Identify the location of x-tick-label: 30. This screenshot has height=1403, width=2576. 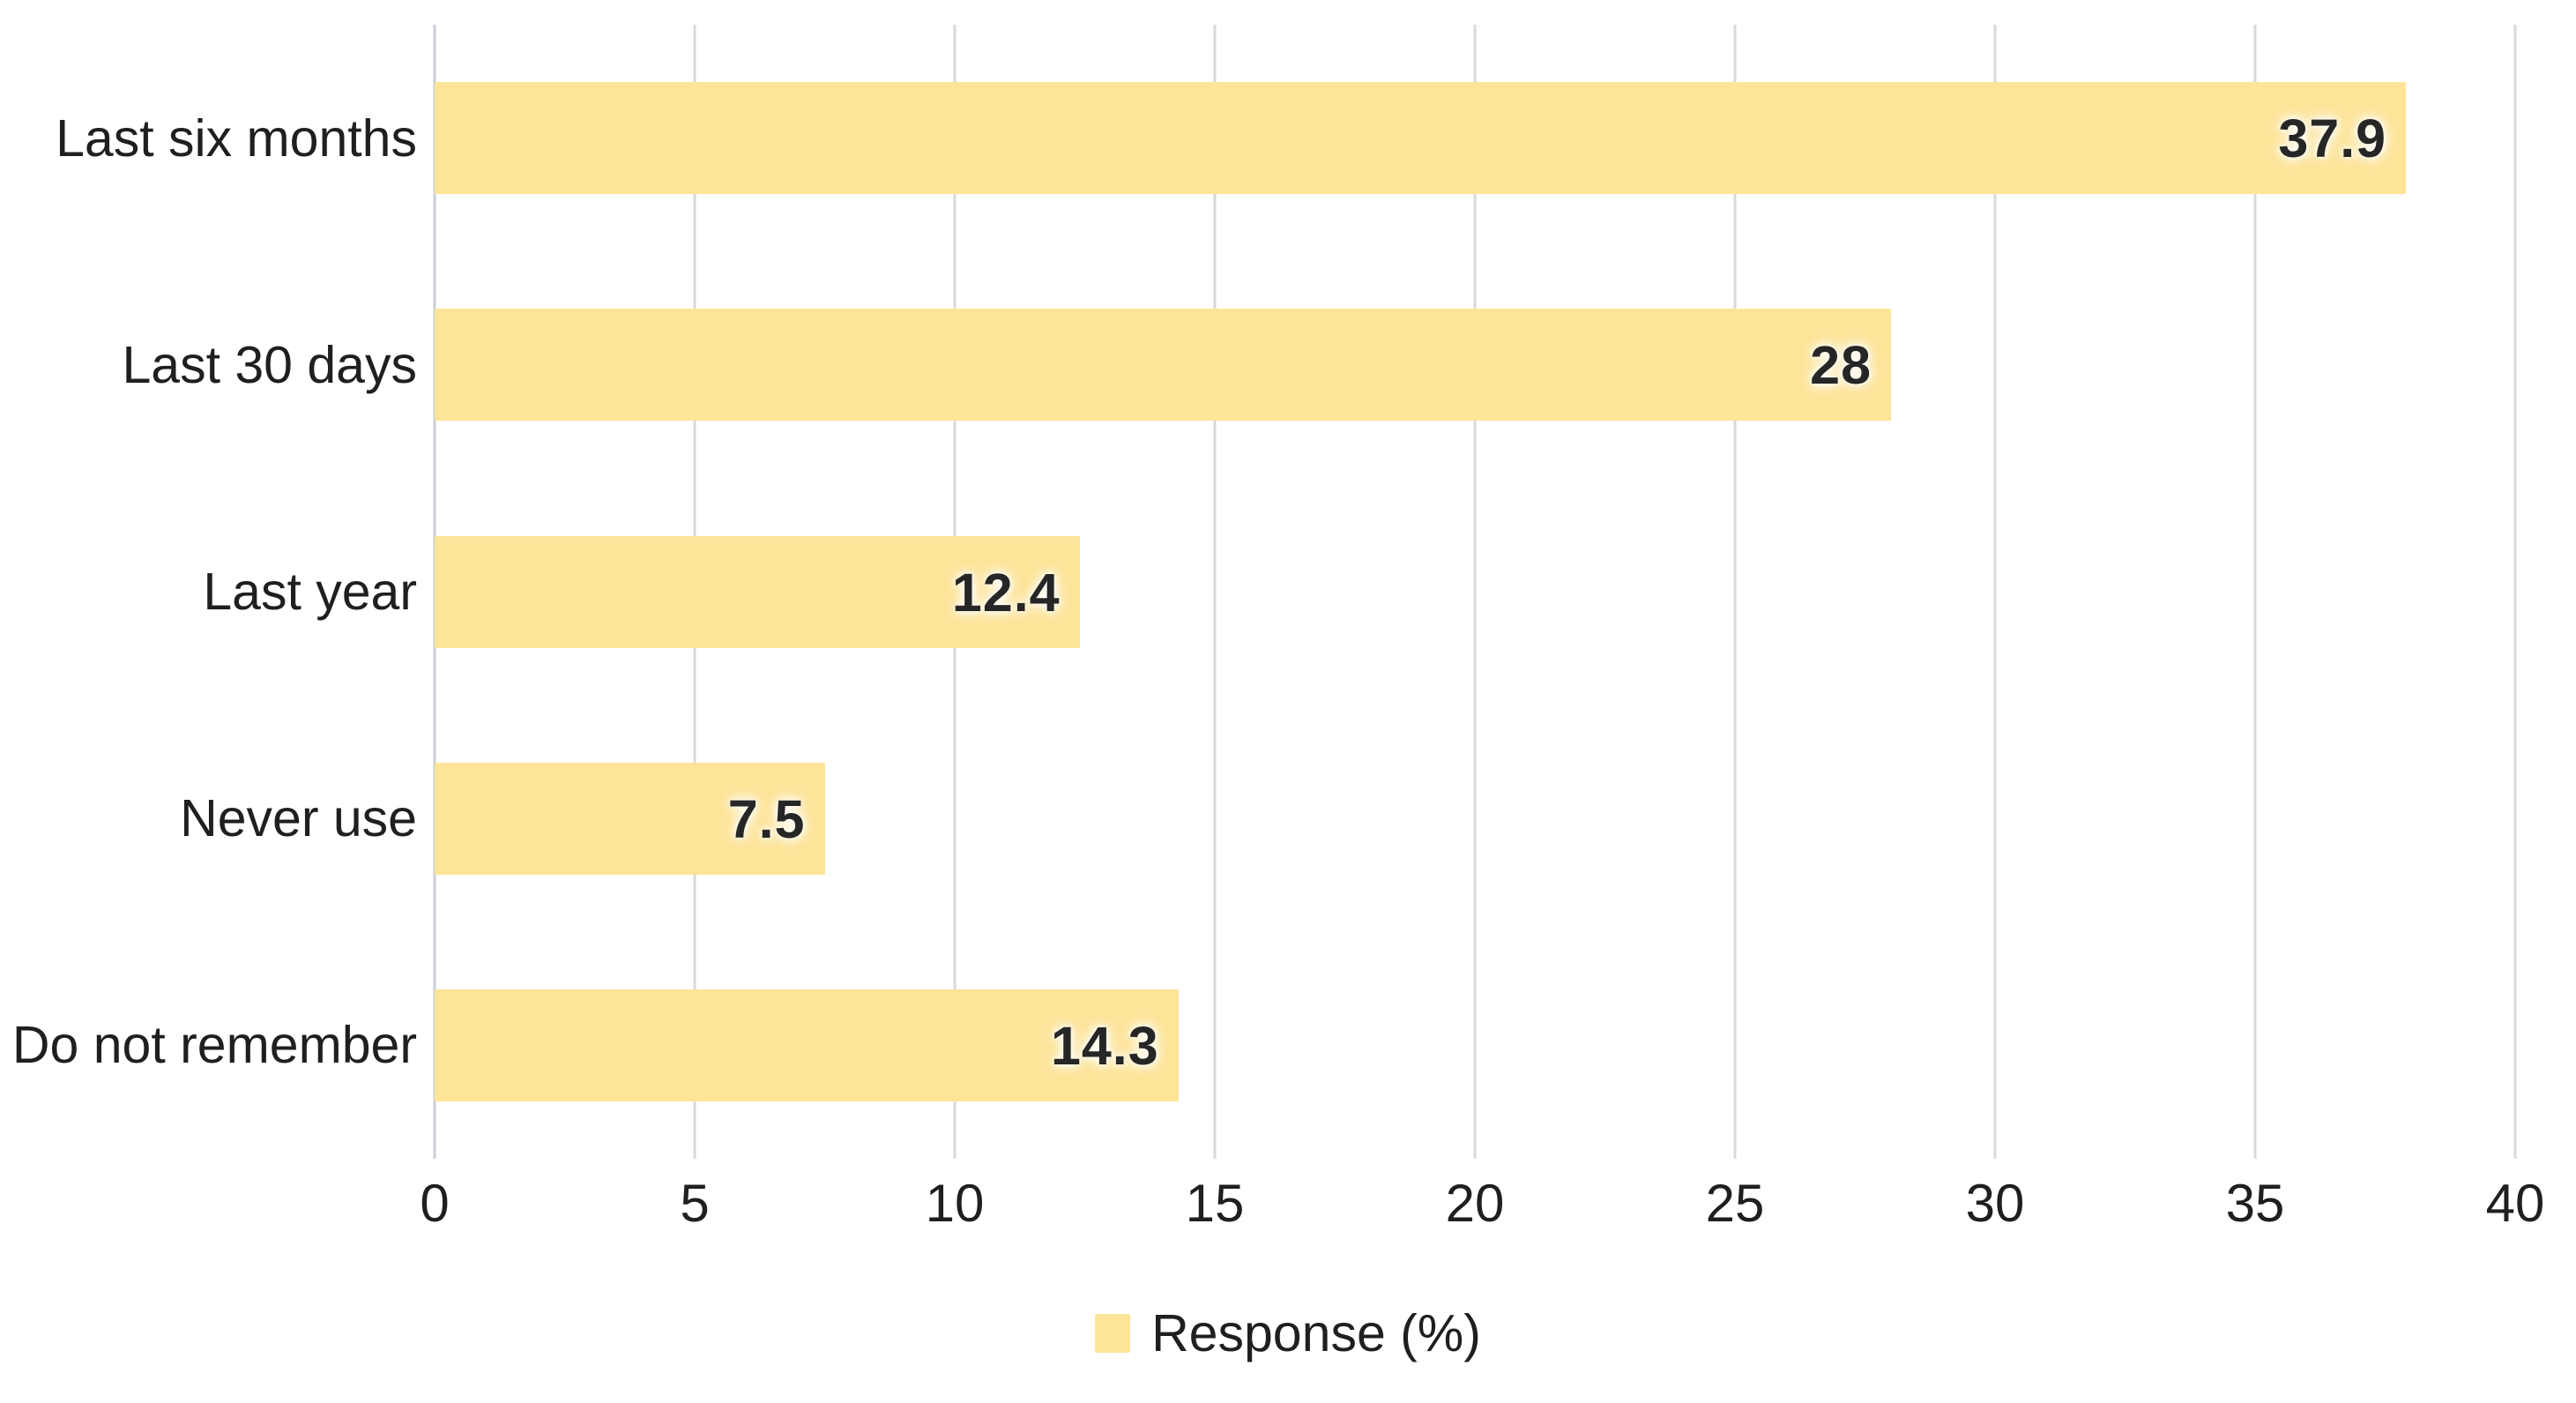
(1995, 1203).